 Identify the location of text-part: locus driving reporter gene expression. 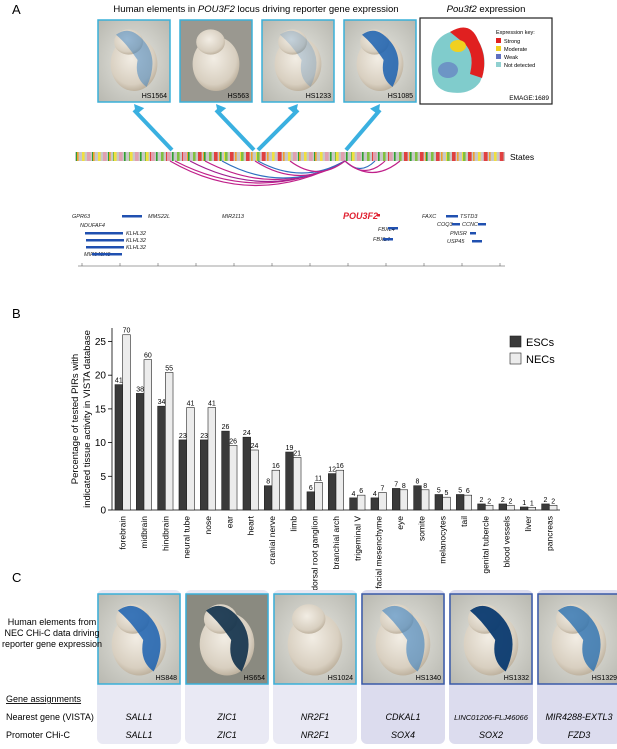
(317, 9).